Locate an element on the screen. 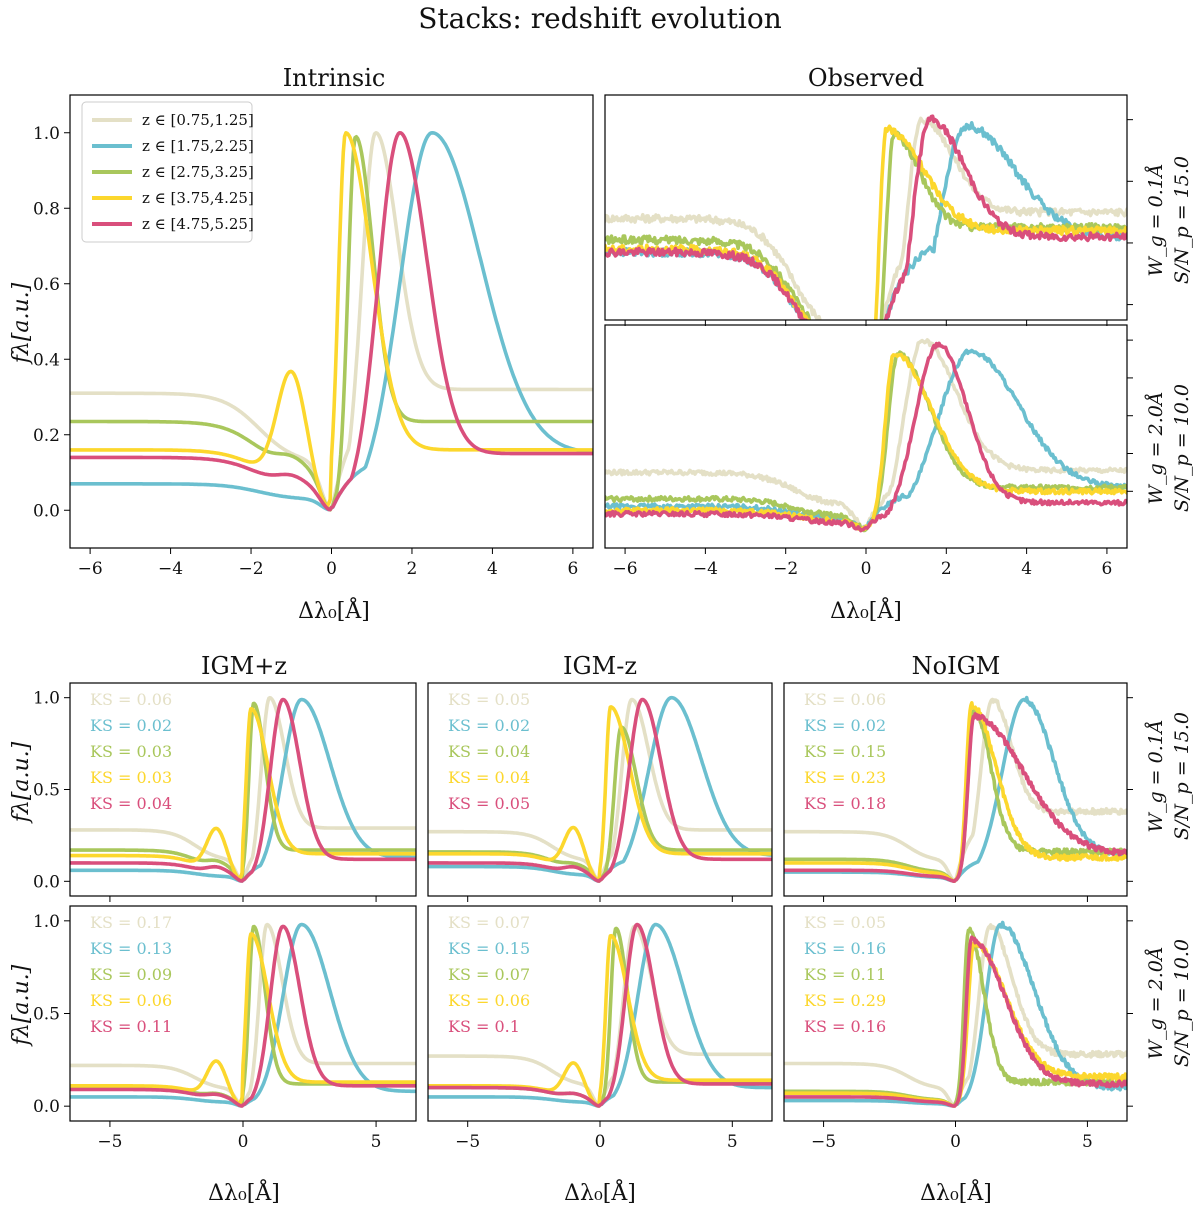 The width and height of the screenshot is (1200, 1209). panel-observed_row1 is located at coordinates (868, 210).